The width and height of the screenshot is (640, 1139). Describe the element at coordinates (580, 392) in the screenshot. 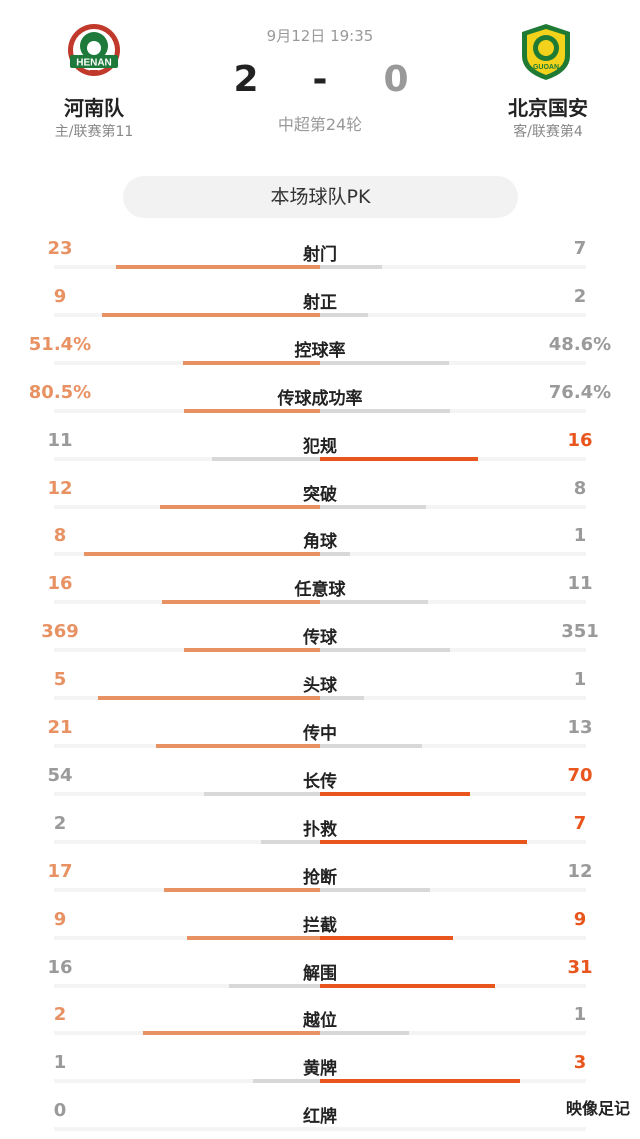

I see `away-stat-value: 76.4%` at that location.